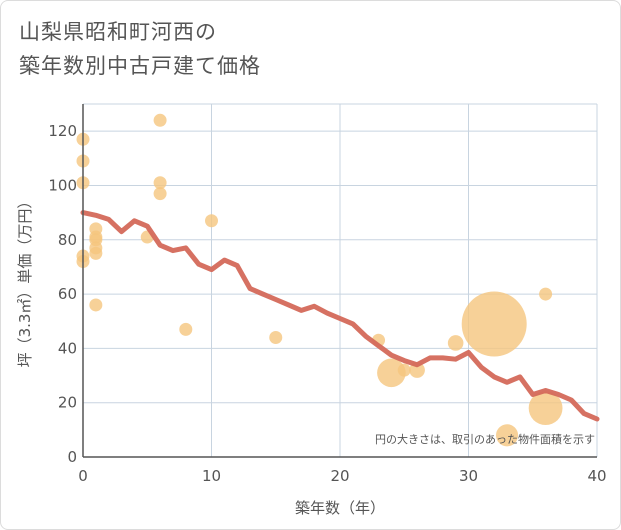  Describe the element at coordinates (140, 49) in the screenshot. I see `chart-title: 山梨県昭和町河西の 築年数別中古戸建て価格` at that location.